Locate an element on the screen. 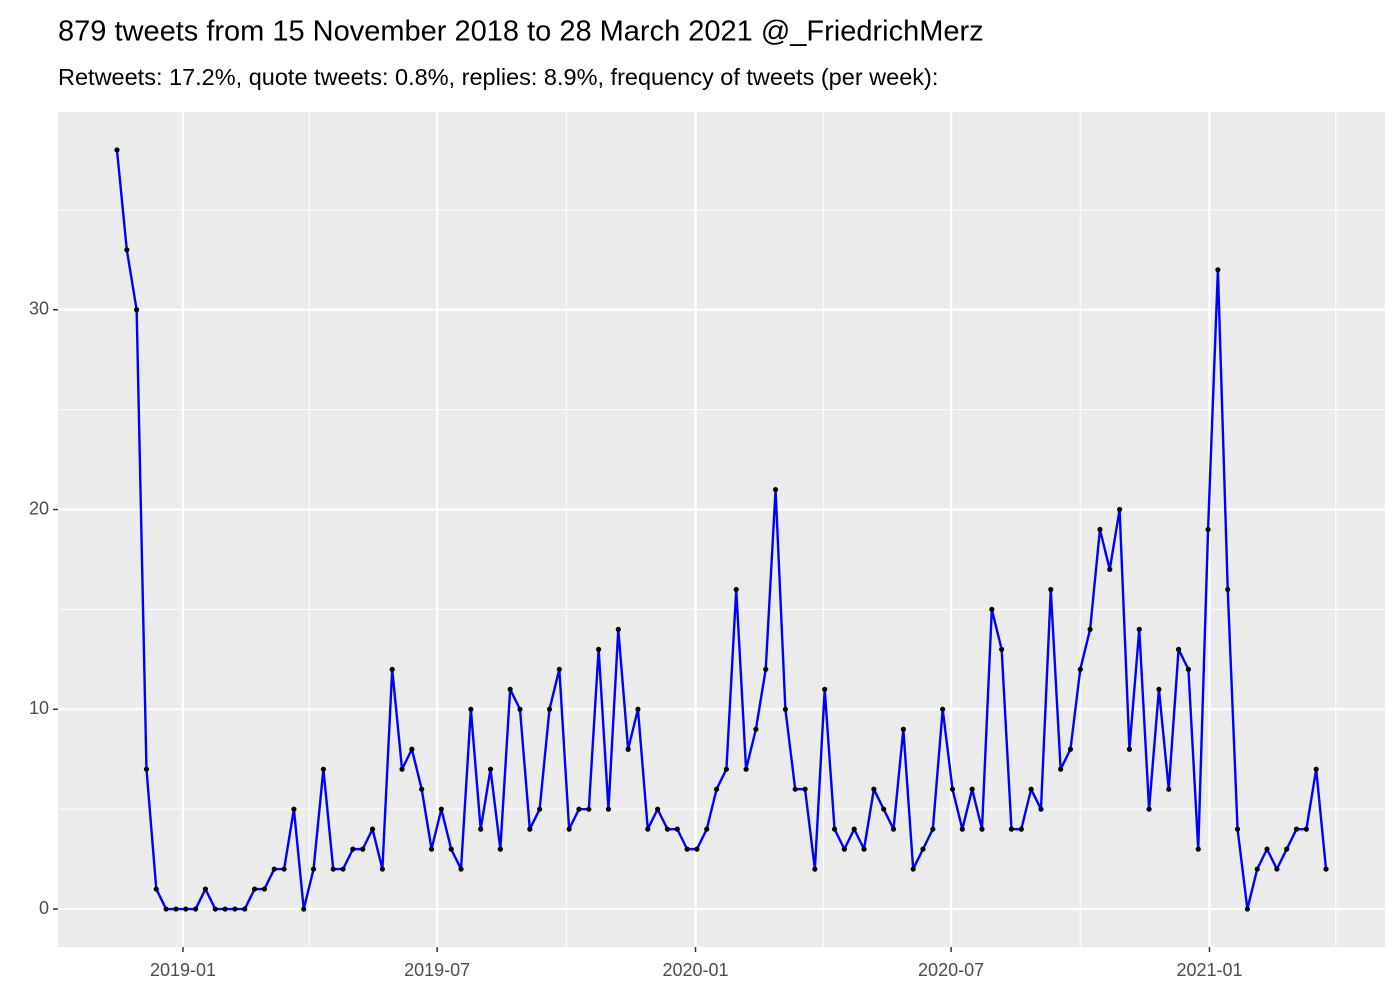 This screenshot has height=1000, width=1400. x-tick-label: 2019-07 is located at coordinates (437, 970).